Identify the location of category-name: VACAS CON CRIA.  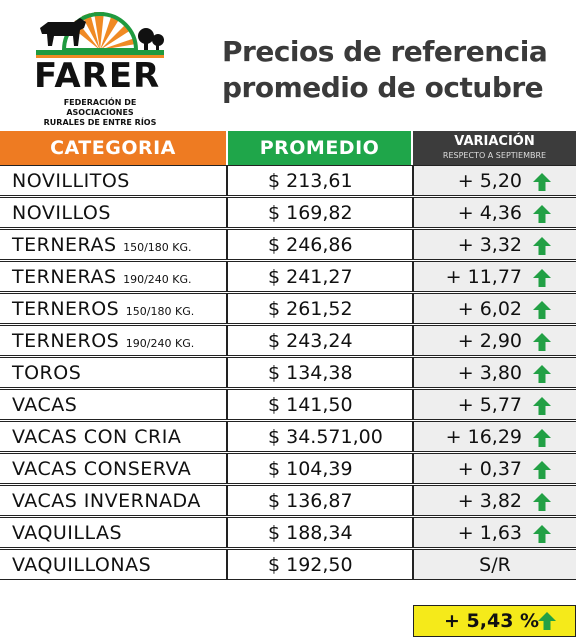
(97, 437).